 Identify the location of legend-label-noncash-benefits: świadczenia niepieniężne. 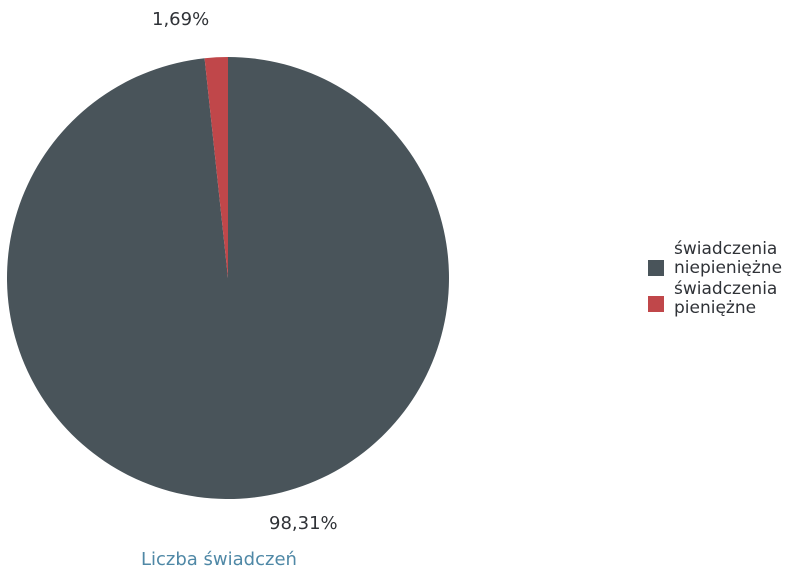
(728, 258).